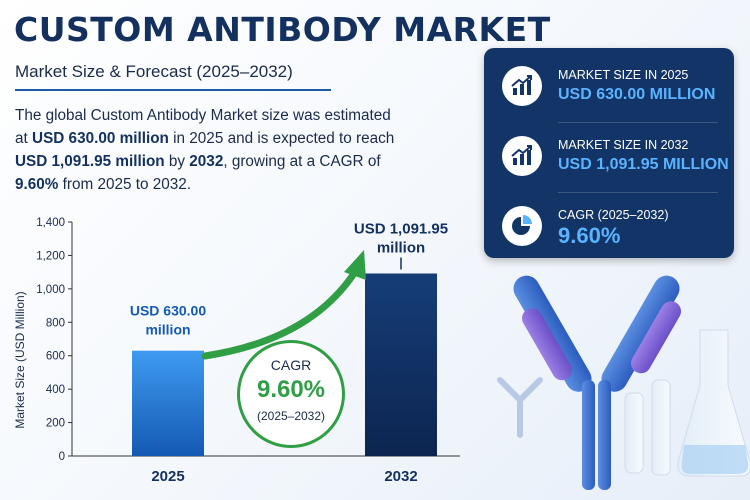  I want to click on page-subtitle: Market Size & Forecast (2025–2032), so click(154, 71).